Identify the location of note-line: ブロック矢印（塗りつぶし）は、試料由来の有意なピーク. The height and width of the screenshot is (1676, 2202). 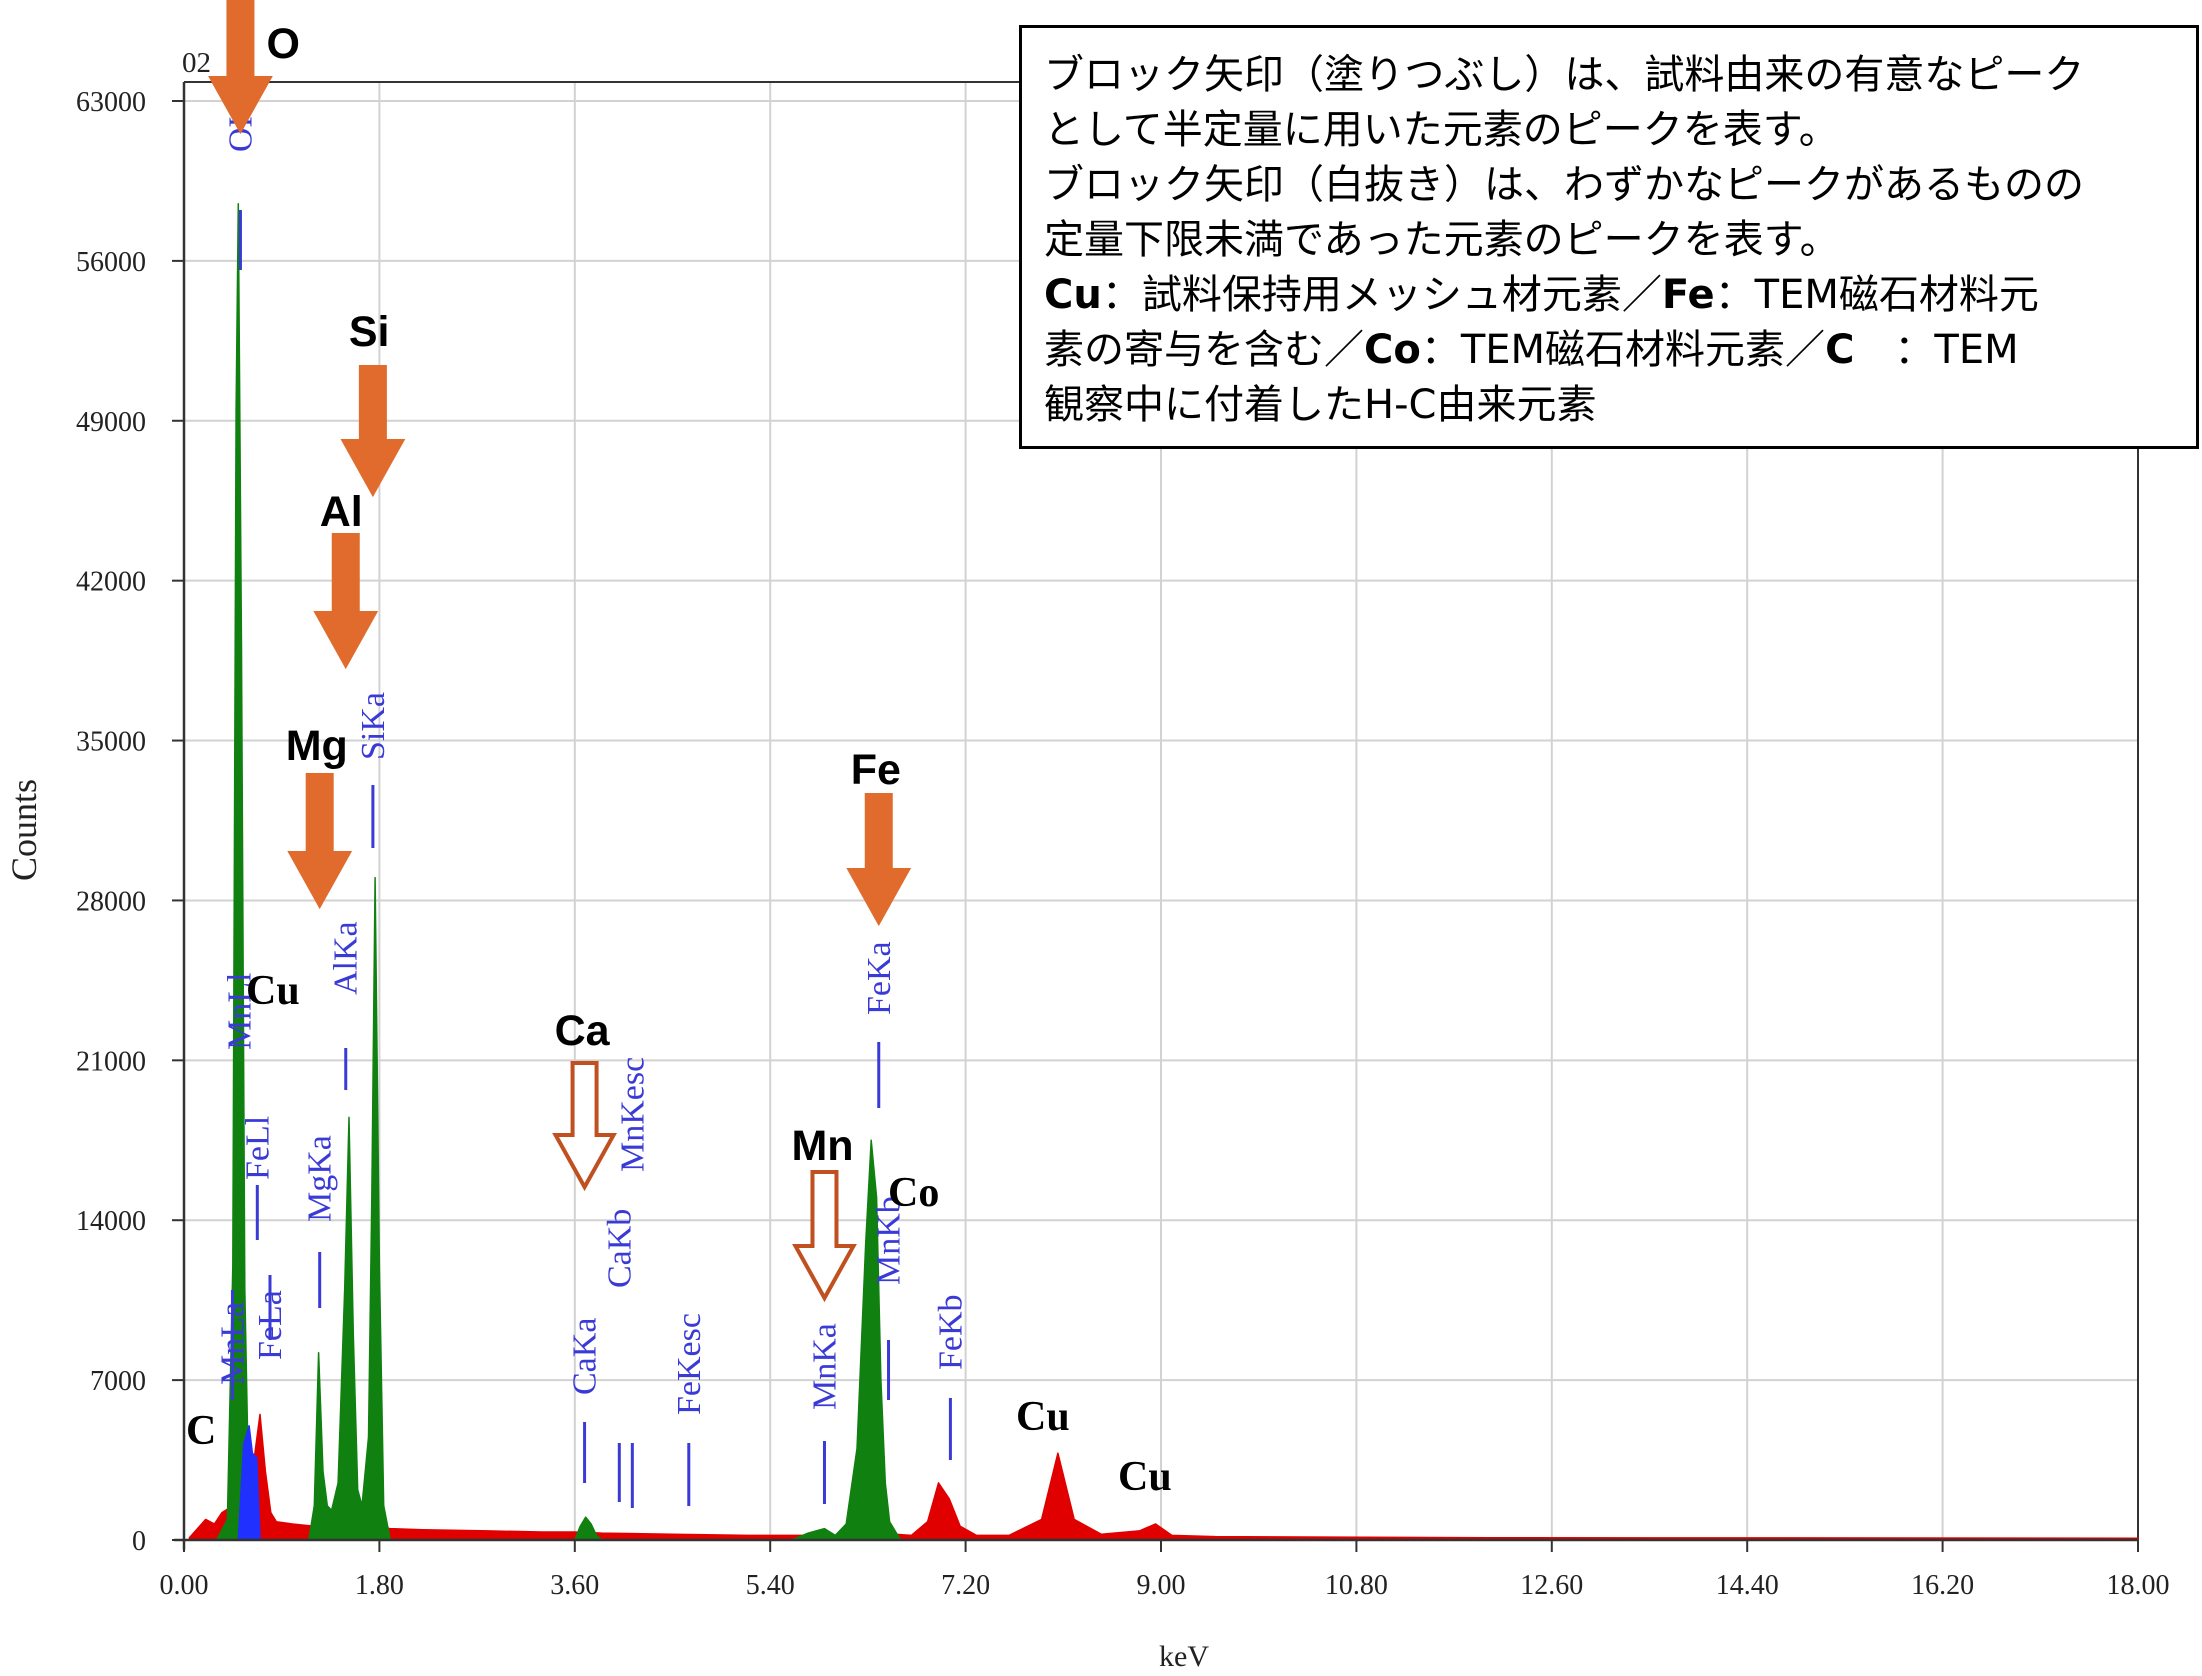
(1564, 75).